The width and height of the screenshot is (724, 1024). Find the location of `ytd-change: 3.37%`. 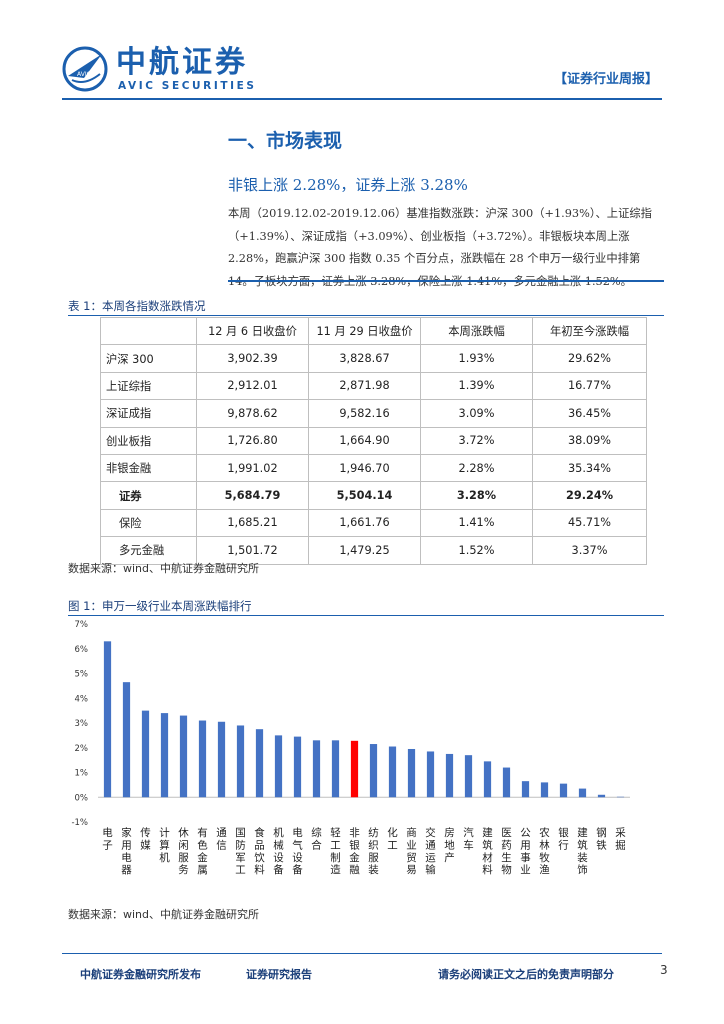

ytd-change: 3.37% is located at coordinates (589, 550).